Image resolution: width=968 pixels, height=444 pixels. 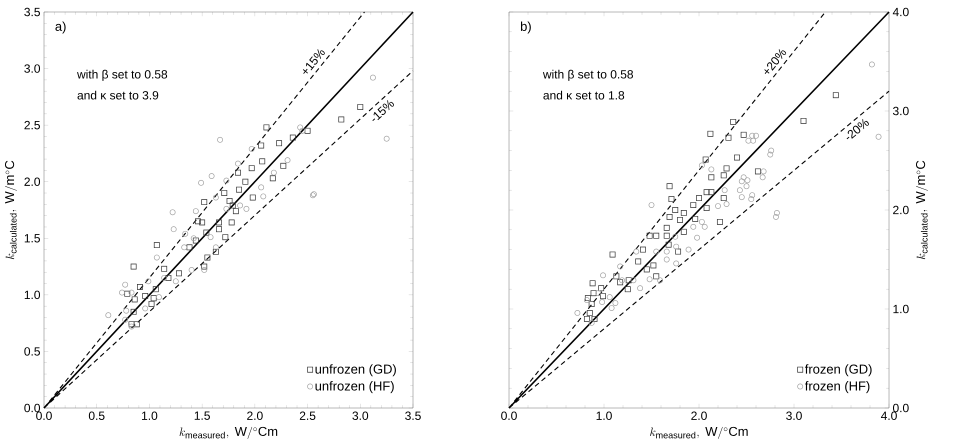 I want to click on y-tick-label: 3.5, so click(x=32, y=12).